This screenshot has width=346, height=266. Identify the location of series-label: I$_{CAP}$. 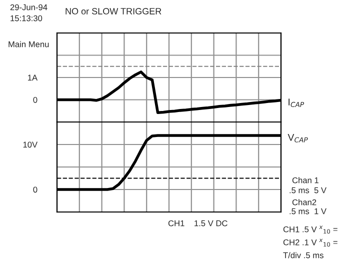
(296, 103).